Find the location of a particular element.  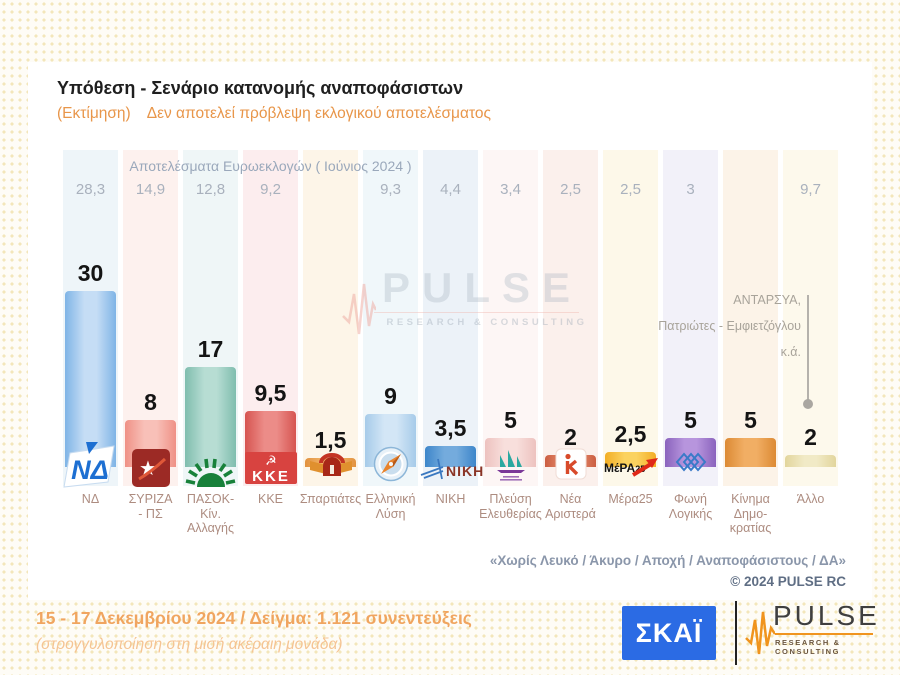

party-name-label: Φωνή Λογικής is located at coordinates (690, 506).